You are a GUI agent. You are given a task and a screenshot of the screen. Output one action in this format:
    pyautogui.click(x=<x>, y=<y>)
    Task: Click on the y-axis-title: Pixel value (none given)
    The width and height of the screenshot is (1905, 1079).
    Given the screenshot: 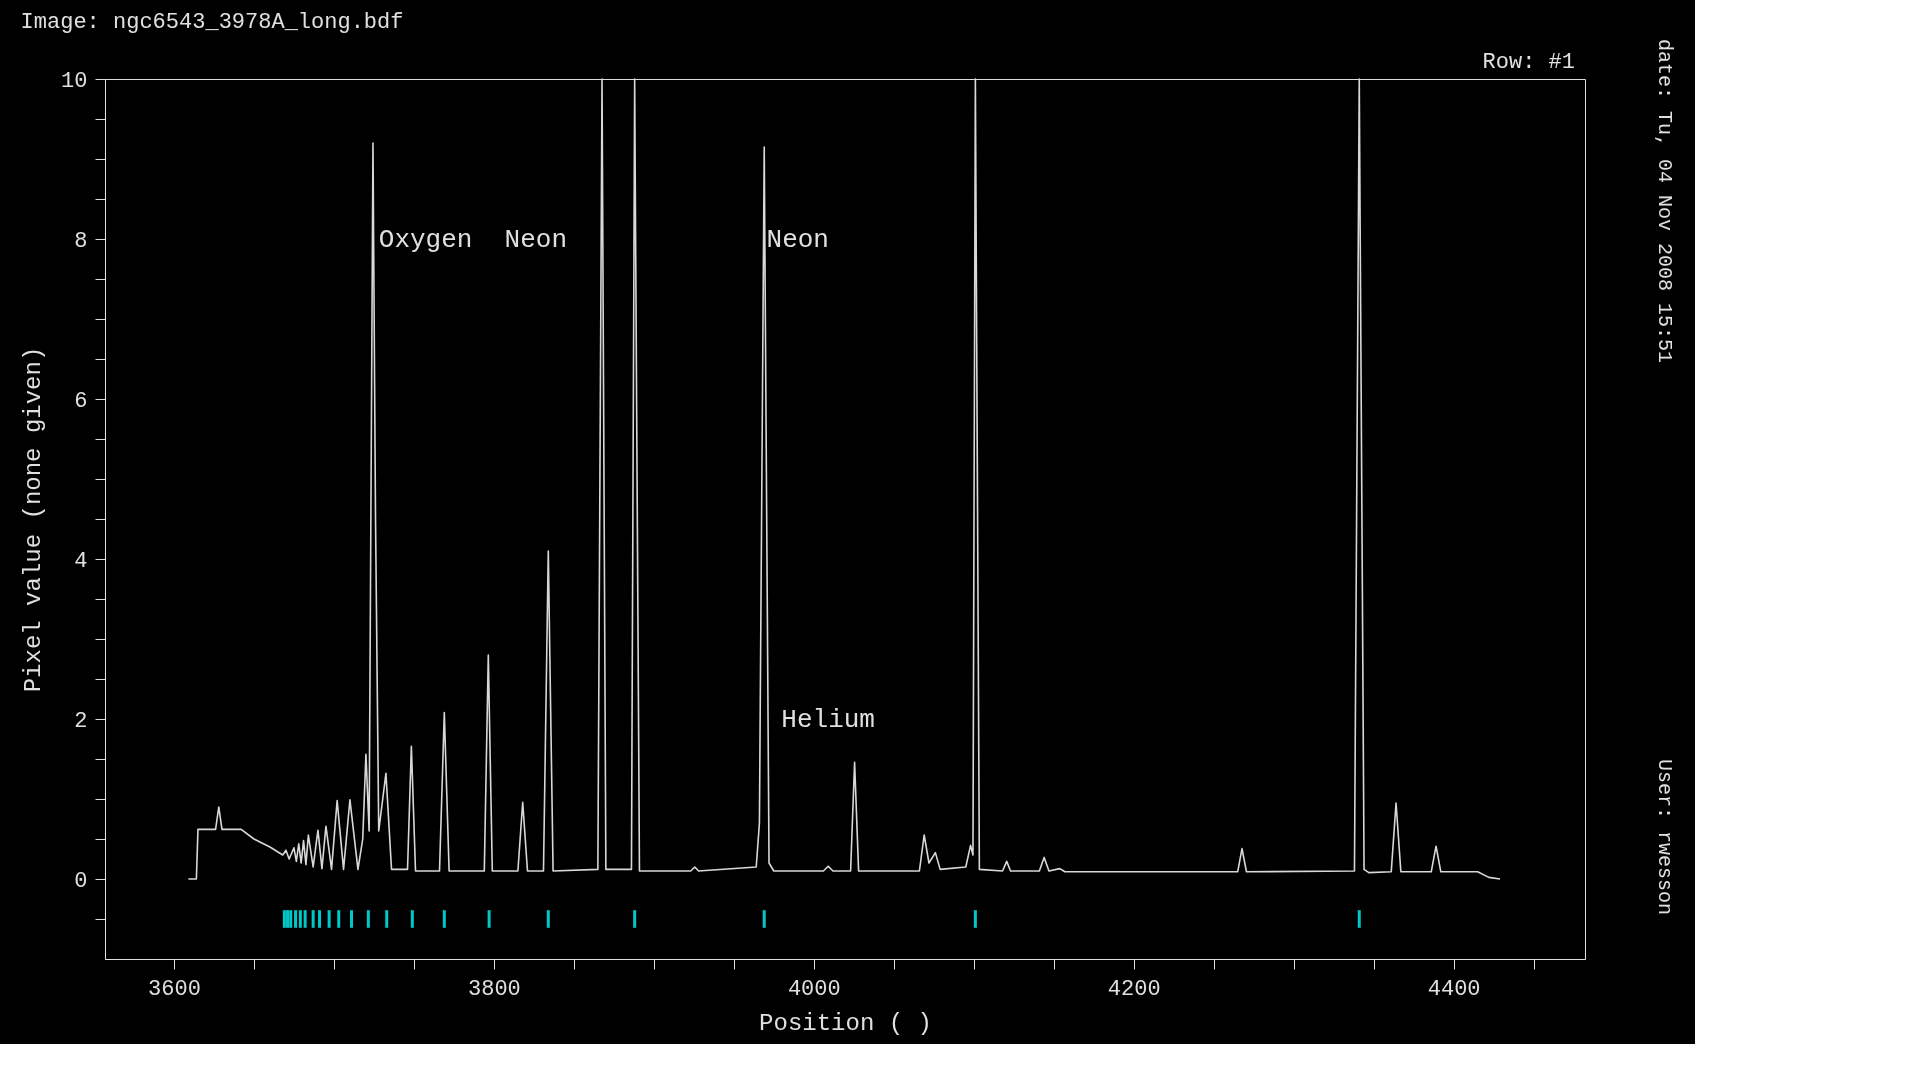 What is the action you would take?
    pyautogui.click(x=34, y=519)
    